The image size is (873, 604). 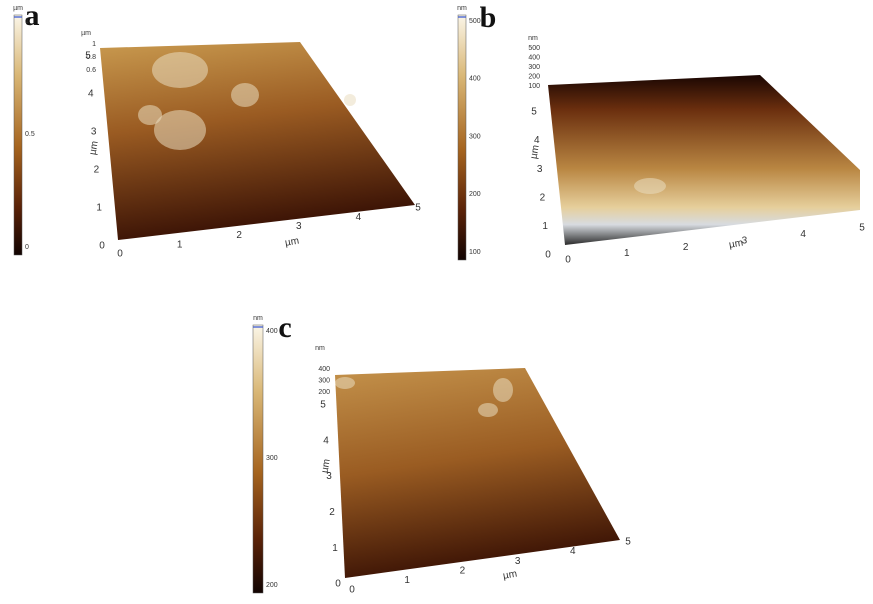 What do you see at coordinates (284, 327) in the screenshot?
I see `panel-label: c` at bounding box center [284, 327].